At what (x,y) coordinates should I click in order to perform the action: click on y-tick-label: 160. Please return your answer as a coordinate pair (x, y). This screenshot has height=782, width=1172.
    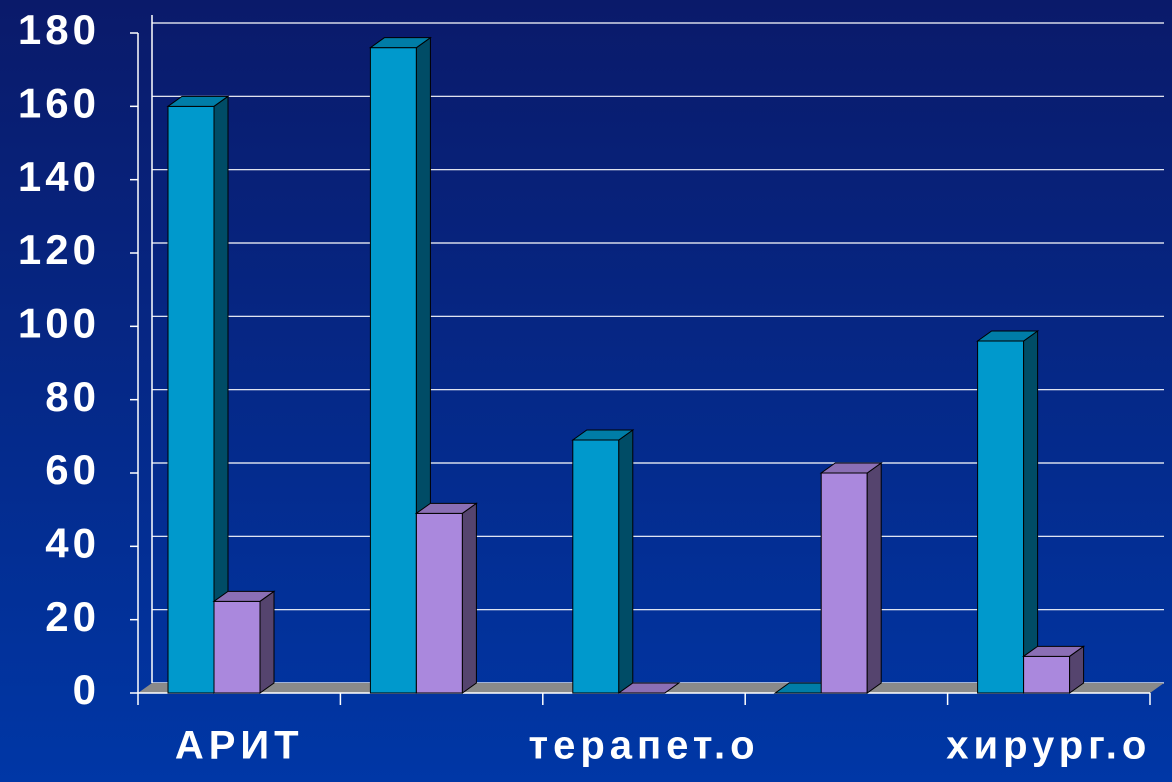
    Looking at the image, I should click on (59, 102).